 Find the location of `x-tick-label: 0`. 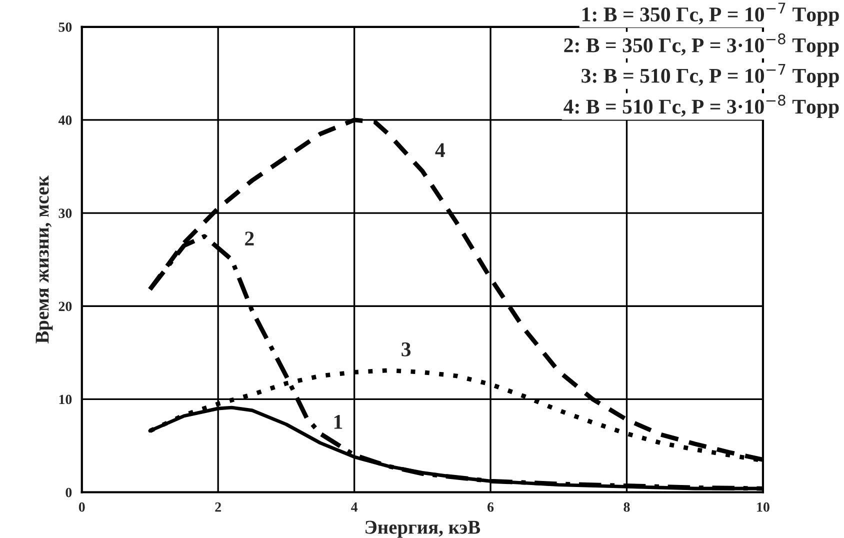

x-tick-label: 0 is located at coordinates (81, 507).